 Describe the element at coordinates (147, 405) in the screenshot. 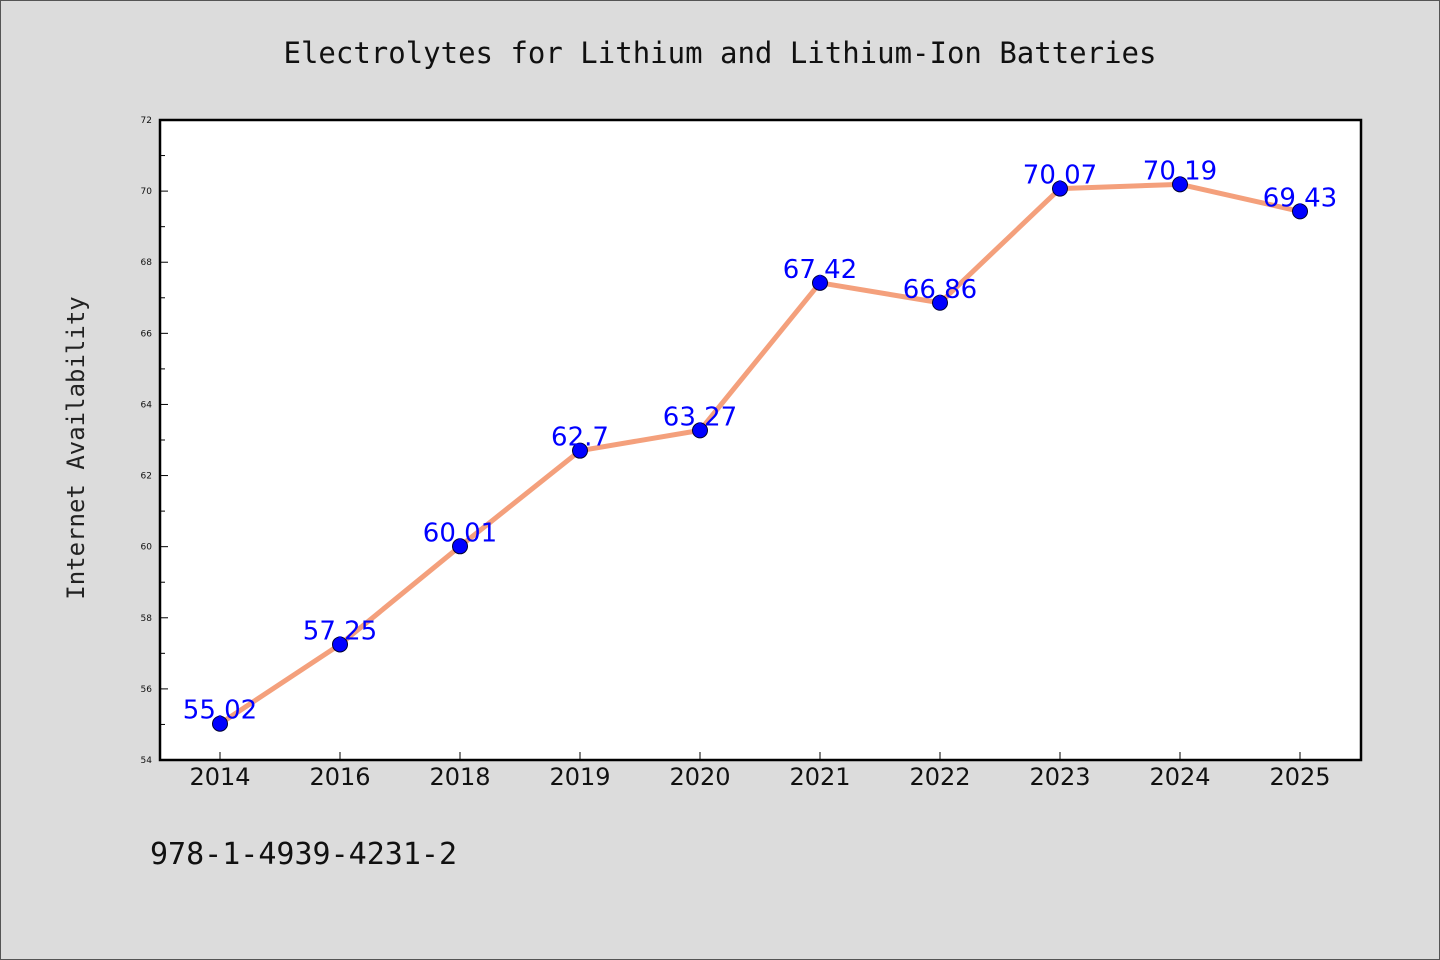

I see `y-tick-label: 64` at that location.